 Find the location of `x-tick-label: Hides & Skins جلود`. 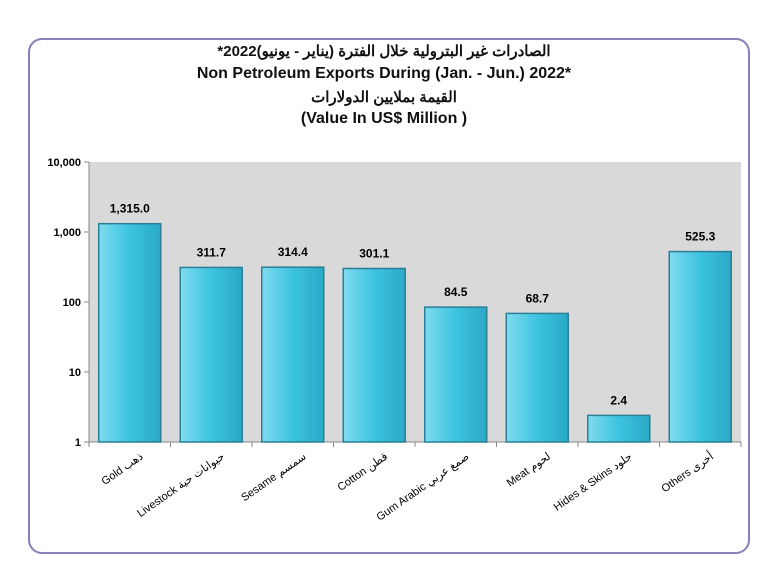

x-tick-label: Hides & Skins جلود is located at coordinates (593, 482).